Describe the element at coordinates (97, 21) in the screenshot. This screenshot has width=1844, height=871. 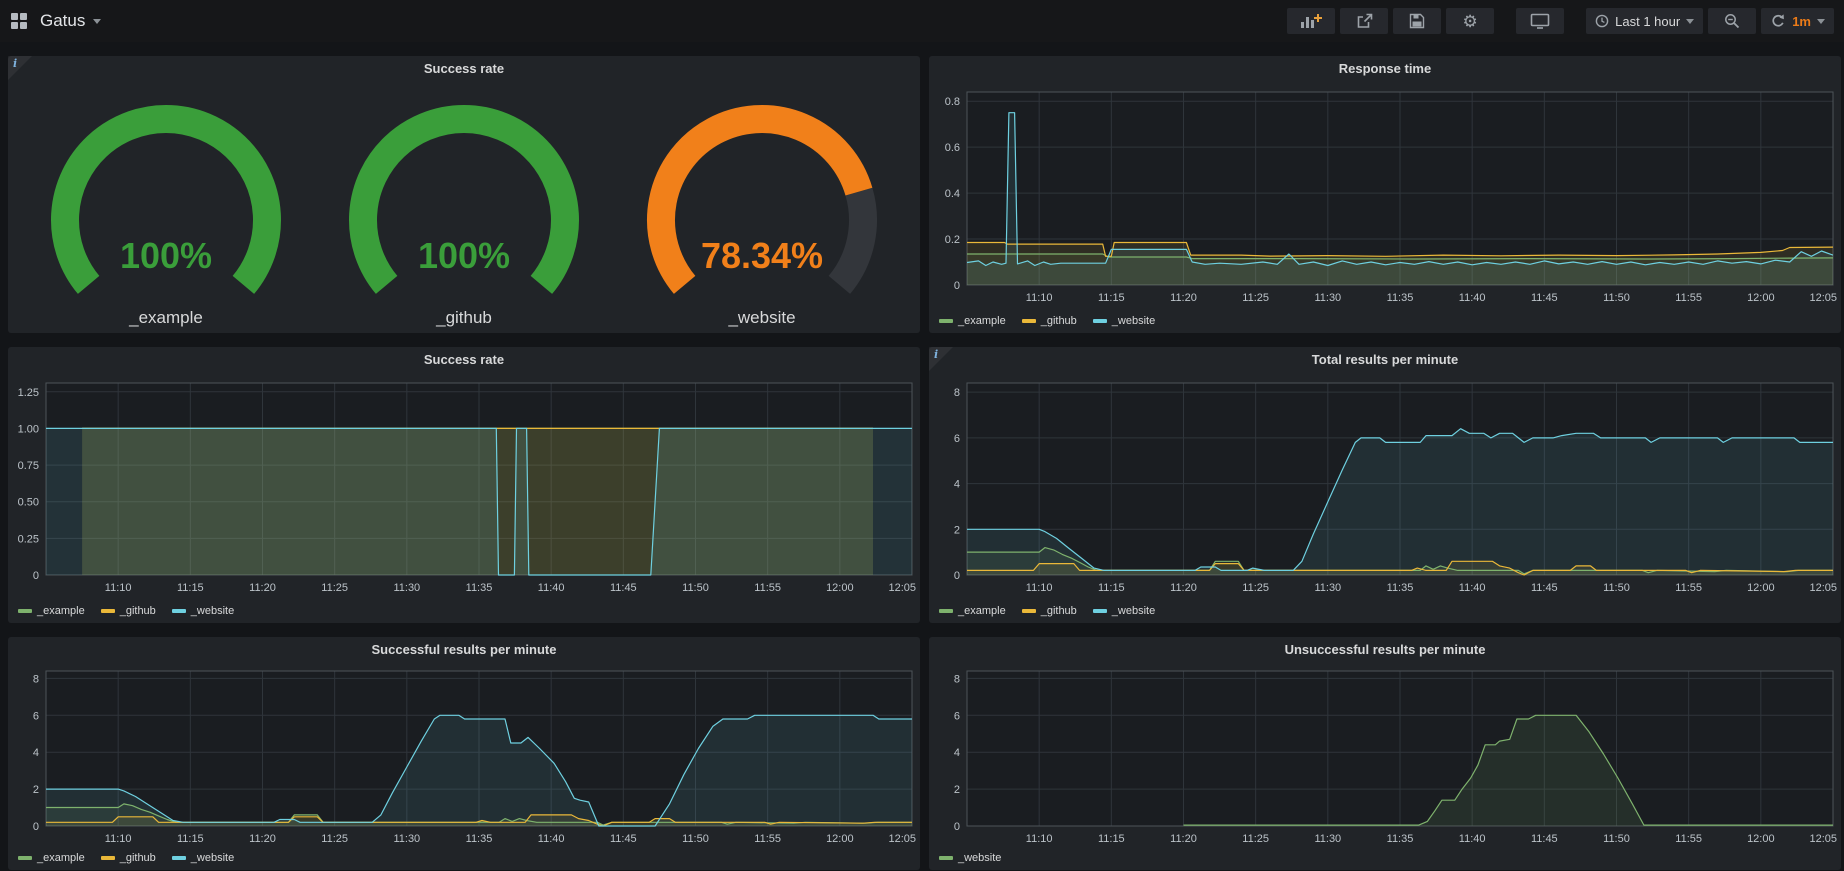
I see `chevron-down-icon` at that location.